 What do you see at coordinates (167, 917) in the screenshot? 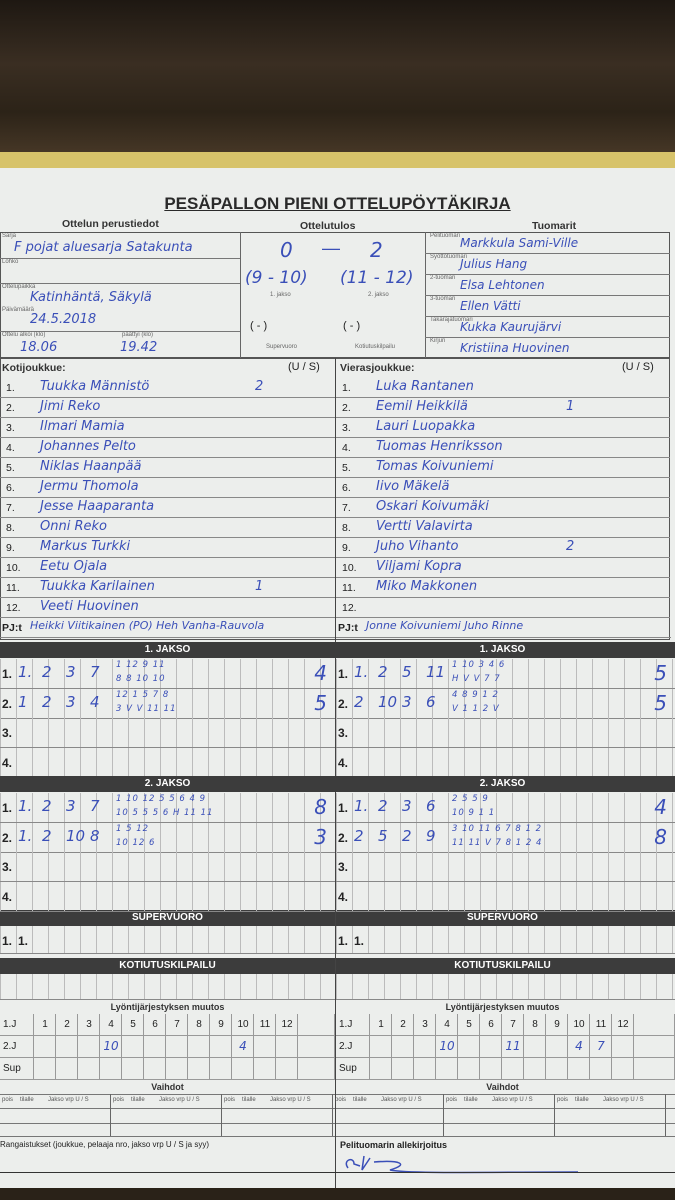
I see `supervuoro-home-title: SUPERVUORO` at bounding box center [167, 917].